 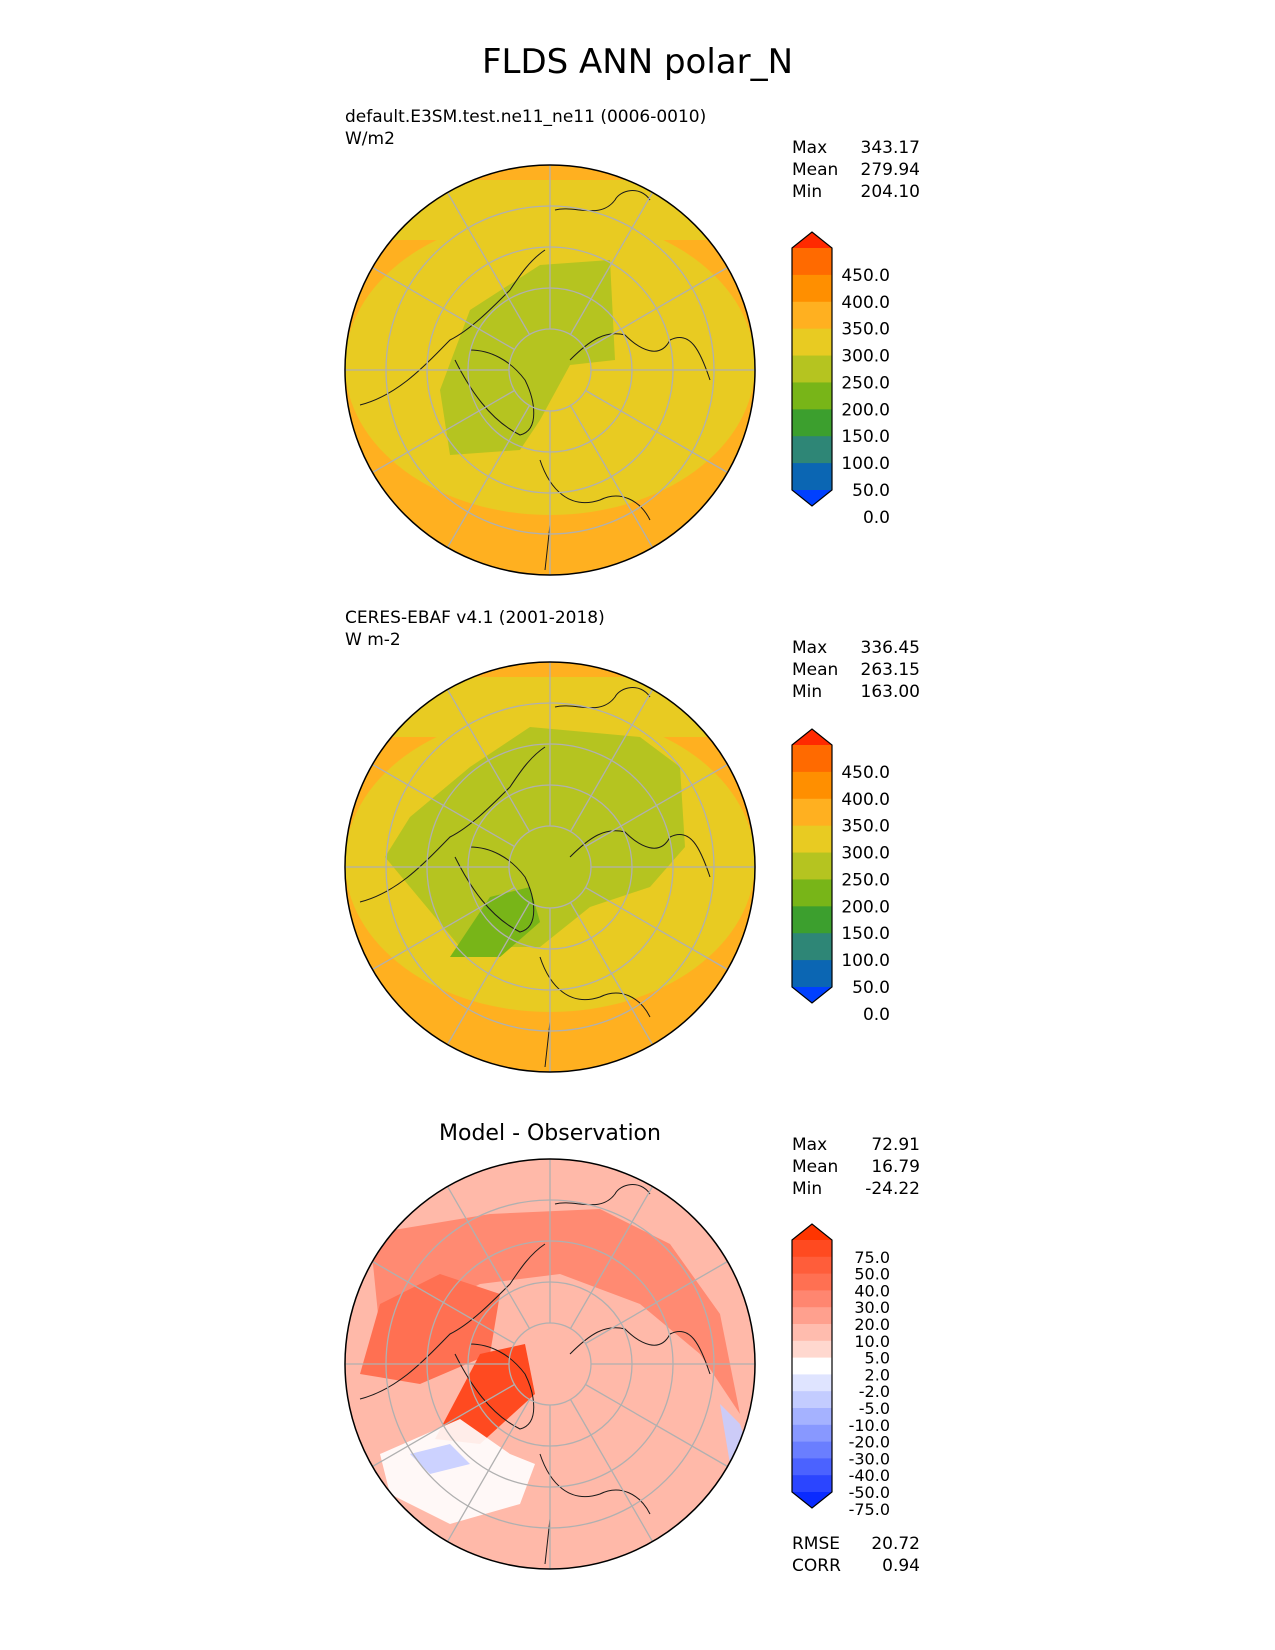 What do you see at coordinates (475, 629) in the screenshot?
I see `panel-2-header: CERES-EBAF v4.1 (2001-2018) W m-2` at bounding box center [475, 629].